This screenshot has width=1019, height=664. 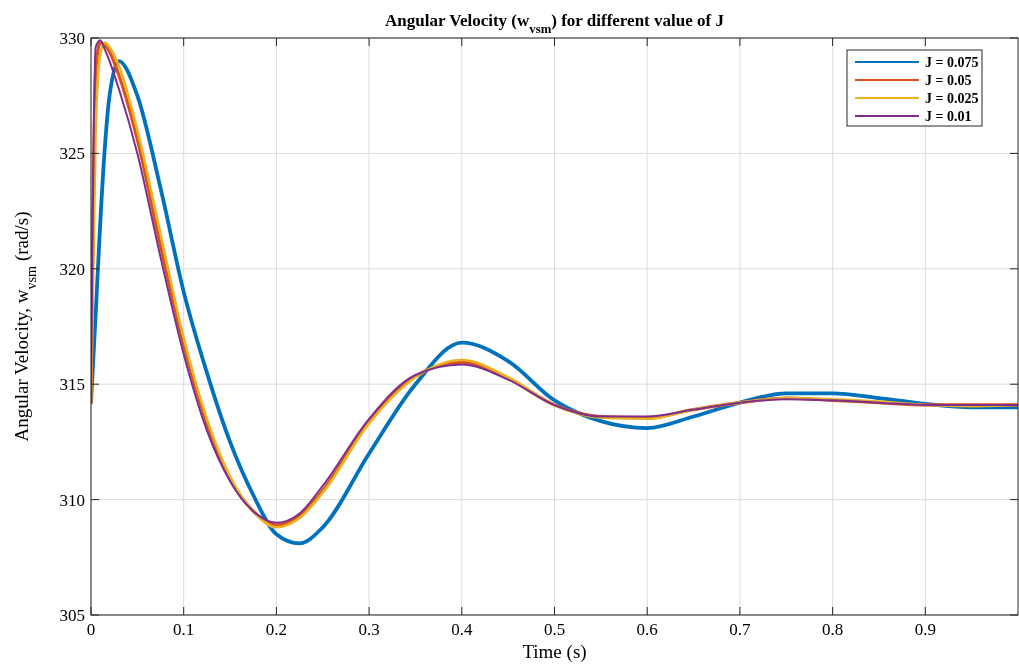 What do you see at coordinates (72, 500) in the screenshot?
I see `y-tick-label: 310` at bounding box center [72, 500].